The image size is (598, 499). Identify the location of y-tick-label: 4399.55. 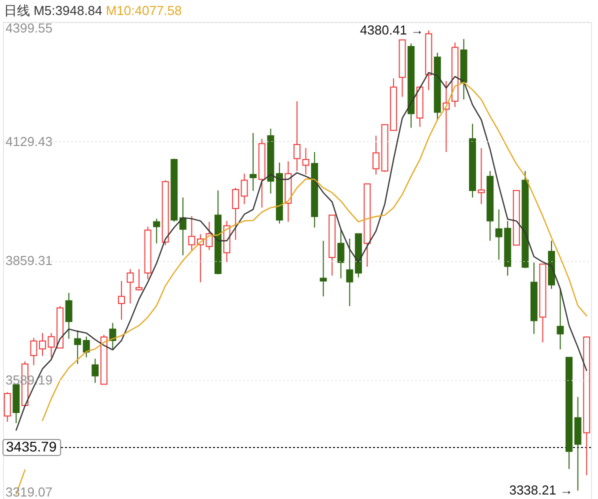
(29, 28).